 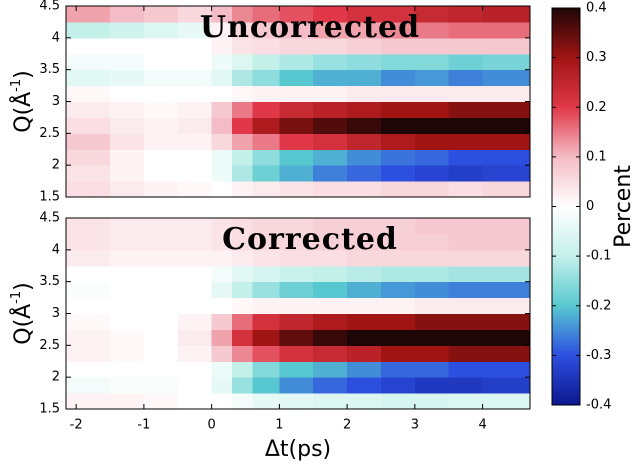 What do you see at coordinates (598, 305) in the screenshot?
I see `colorbar-tick-label: -0.2` at bounding box center [598, 305].